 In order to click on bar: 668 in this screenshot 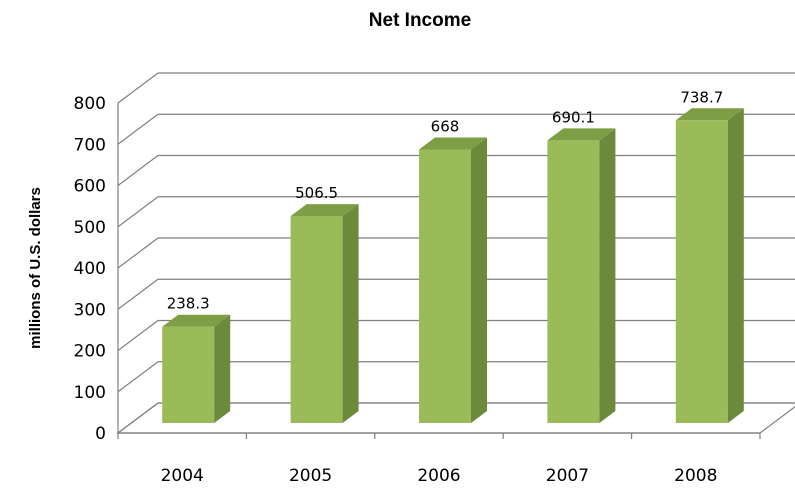, I will do `click(453, 270)`.